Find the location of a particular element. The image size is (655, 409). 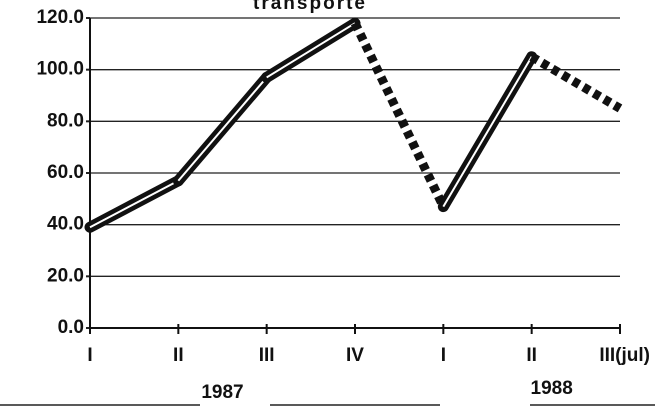

x-tick-label: IV is located at coordinates (355, 355).